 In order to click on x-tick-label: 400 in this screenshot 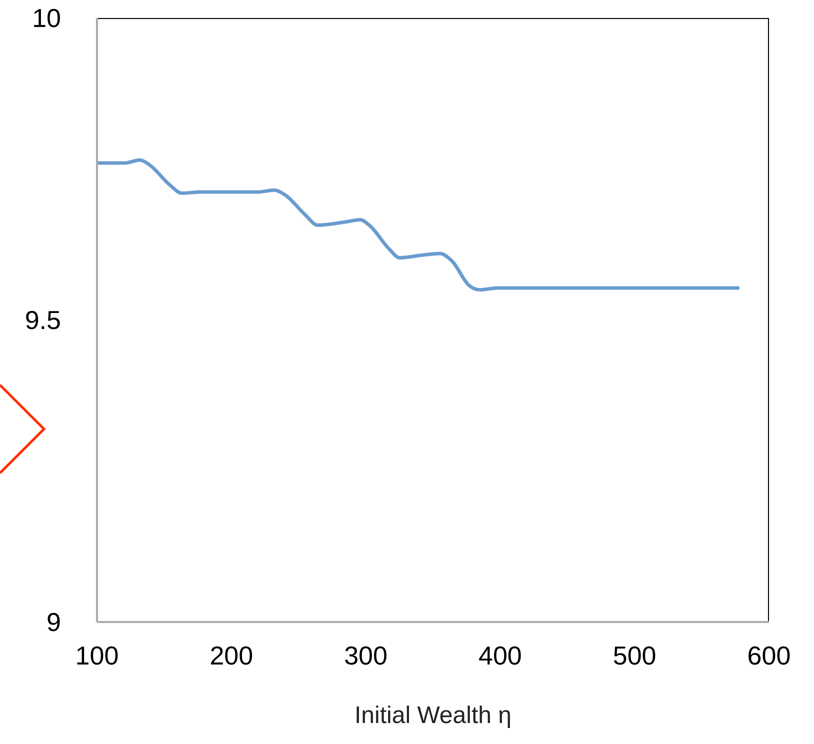, I will do `click(500, 655)`.